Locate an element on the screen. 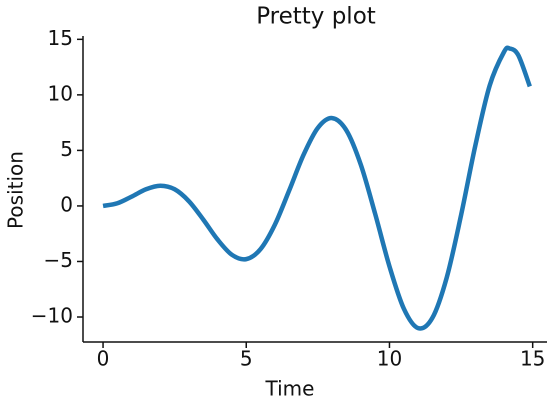 Image resolution: width=552 pixels, height=408 pixels. y-axis-label: Position is located at coordinates (16, 190).